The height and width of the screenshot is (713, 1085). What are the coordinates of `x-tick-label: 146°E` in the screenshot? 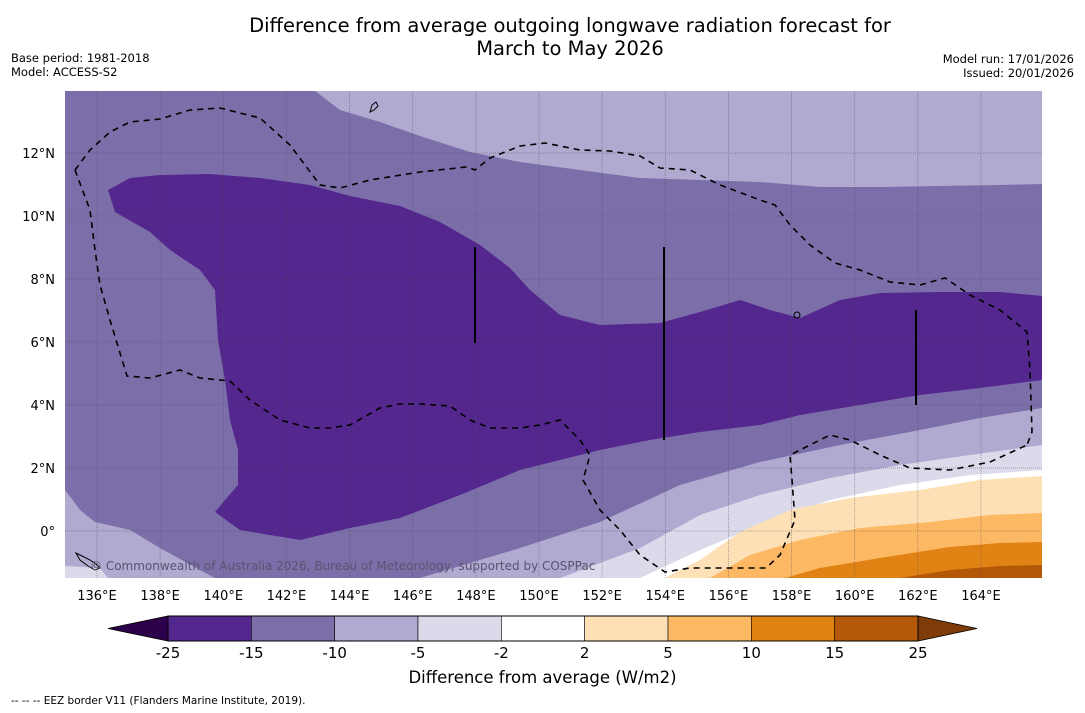 It's located at (413, 596).